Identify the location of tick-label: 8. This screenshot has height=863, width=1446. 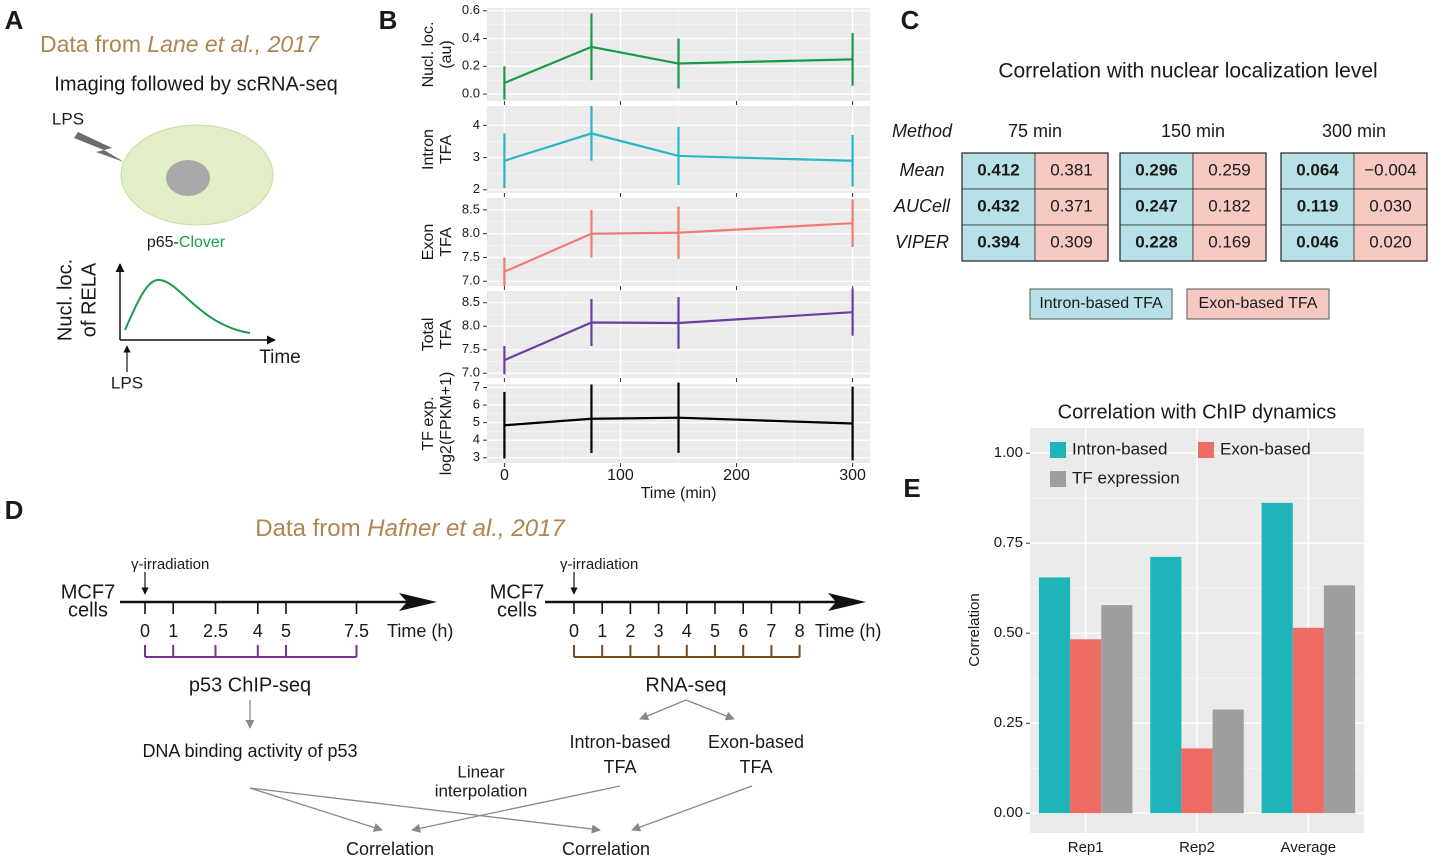
(800, 631).